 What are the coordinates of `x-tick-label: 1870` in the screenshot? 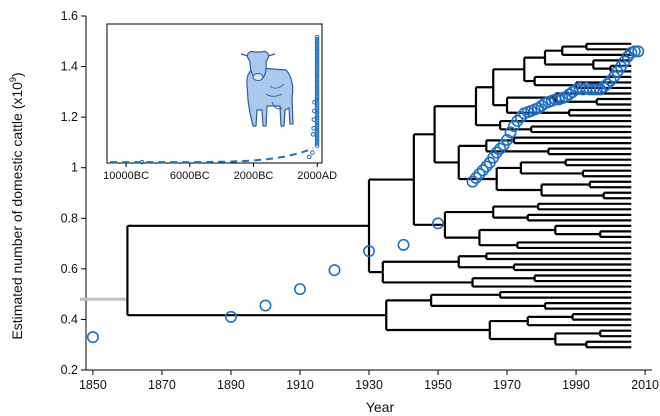 It's located at (162, 385).